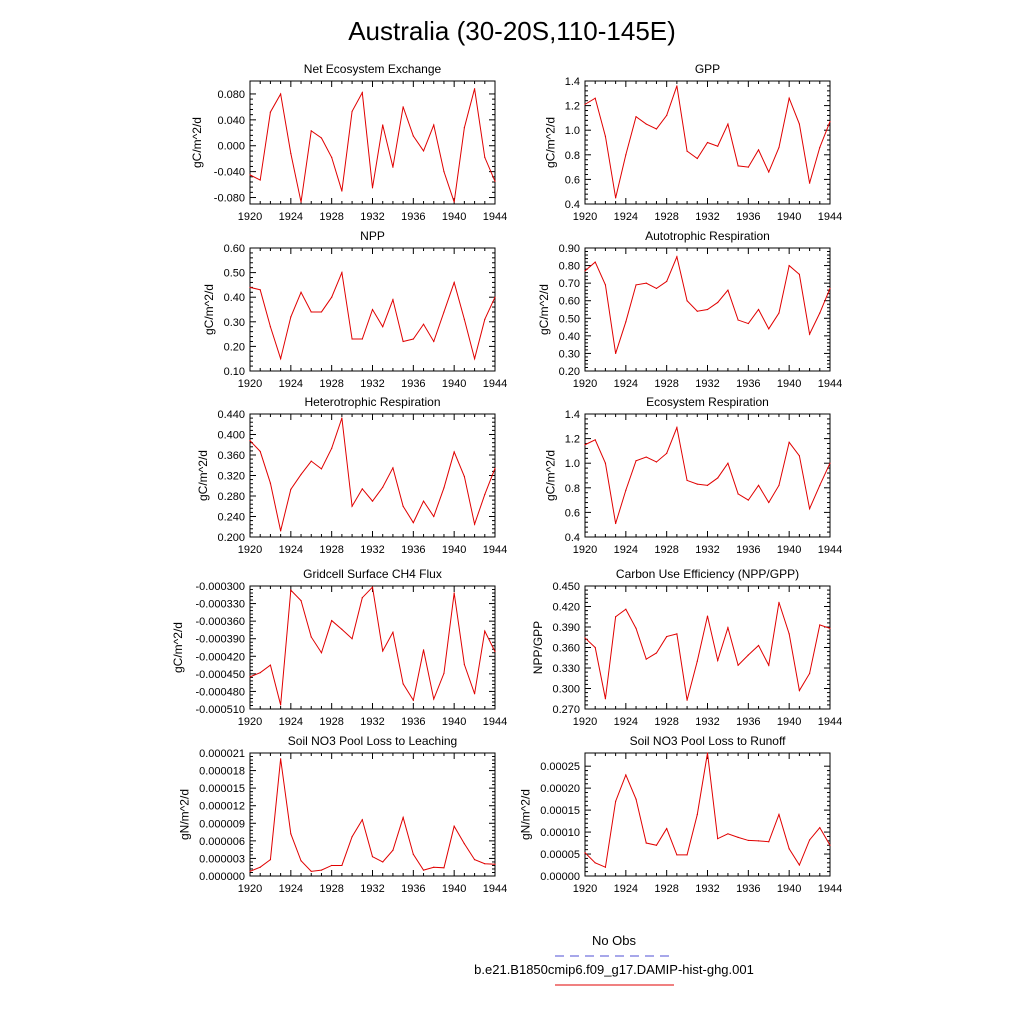 The width and height of the screenshot is (1024, 1029). Describe the element at coordinates (372, 647) in the screenshot. I see `plot-frame-ch4` at that location.